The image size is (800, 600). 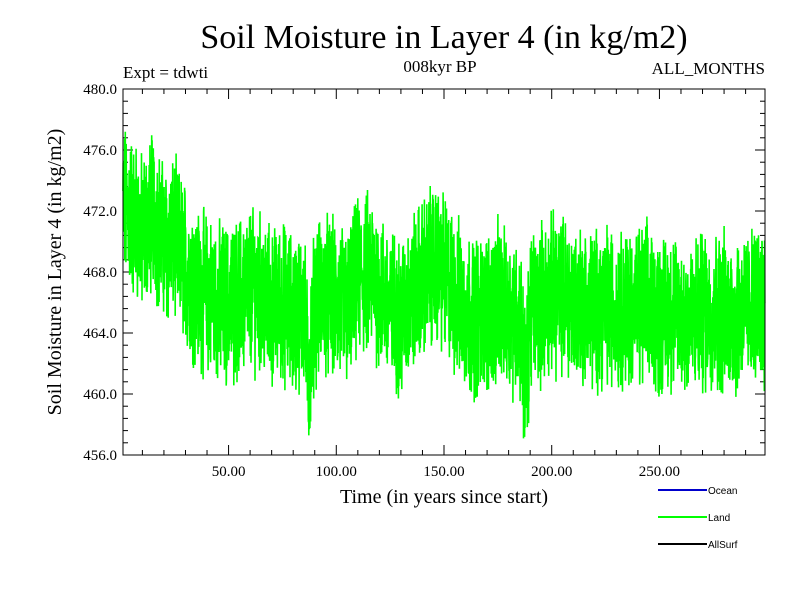 What do you see at coordinates (100, 273) in the screenshot?
I see `y-tick-label: 468.0` at bounding box center [100, 273].